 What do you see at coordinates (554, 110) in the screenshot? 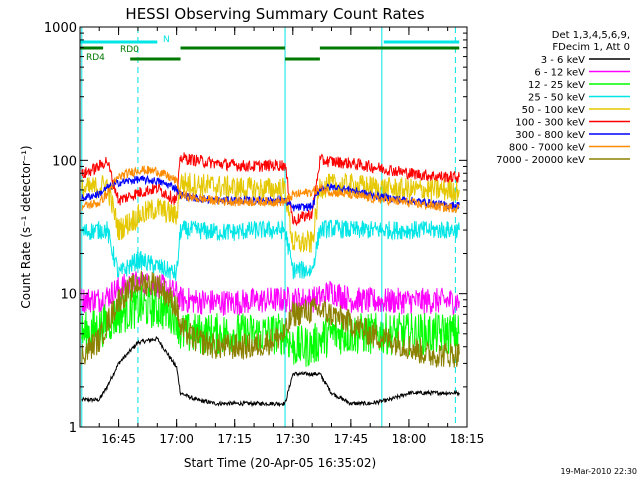
I see `legend-entry-label: 50 - 100 keV` at bounding box center [554, 110].